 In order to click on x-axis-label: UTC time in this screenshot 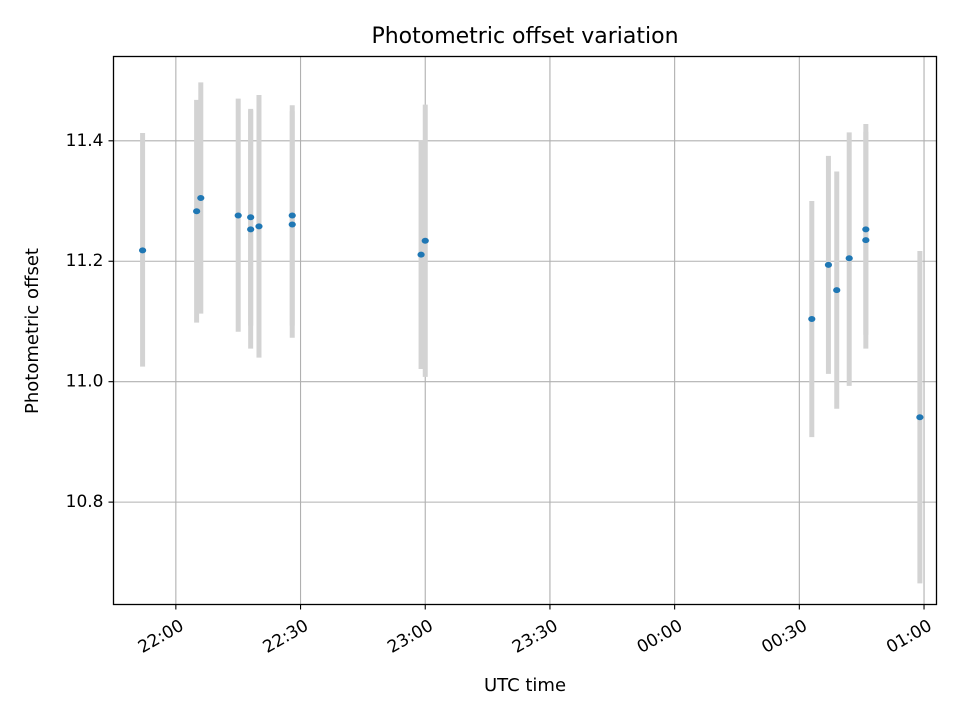, I will do `click(525, 685)`.